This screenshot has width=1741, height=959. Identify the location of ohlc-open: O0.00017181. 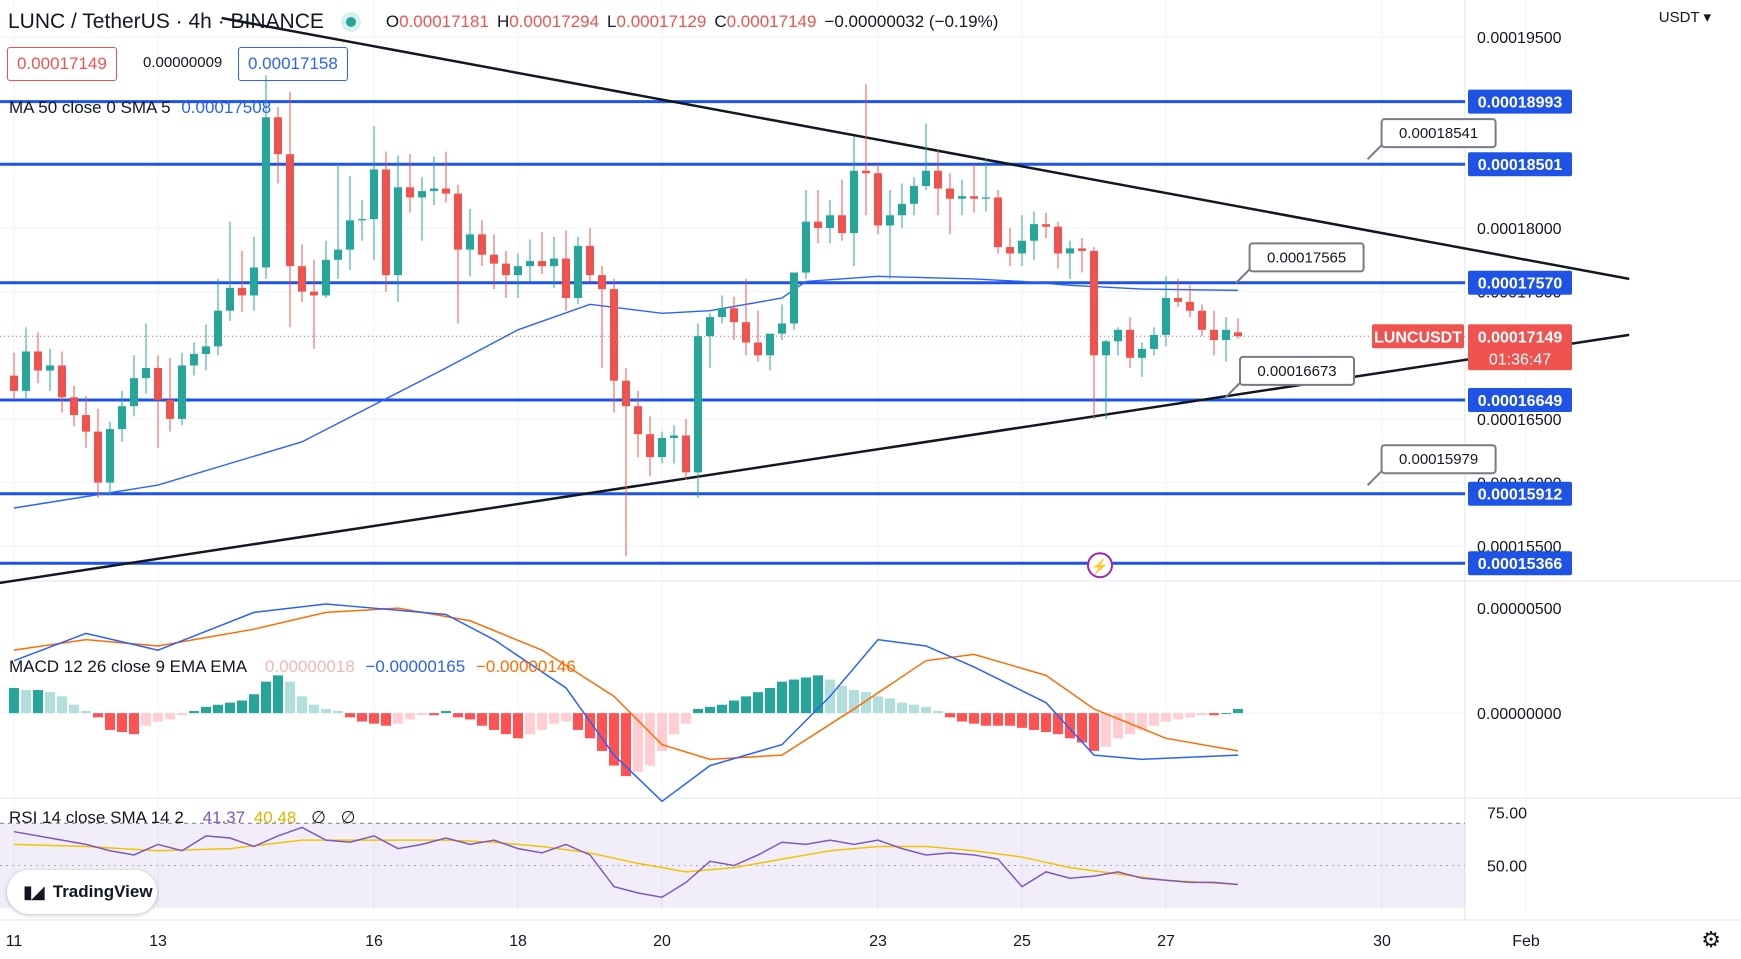
(437, 22).